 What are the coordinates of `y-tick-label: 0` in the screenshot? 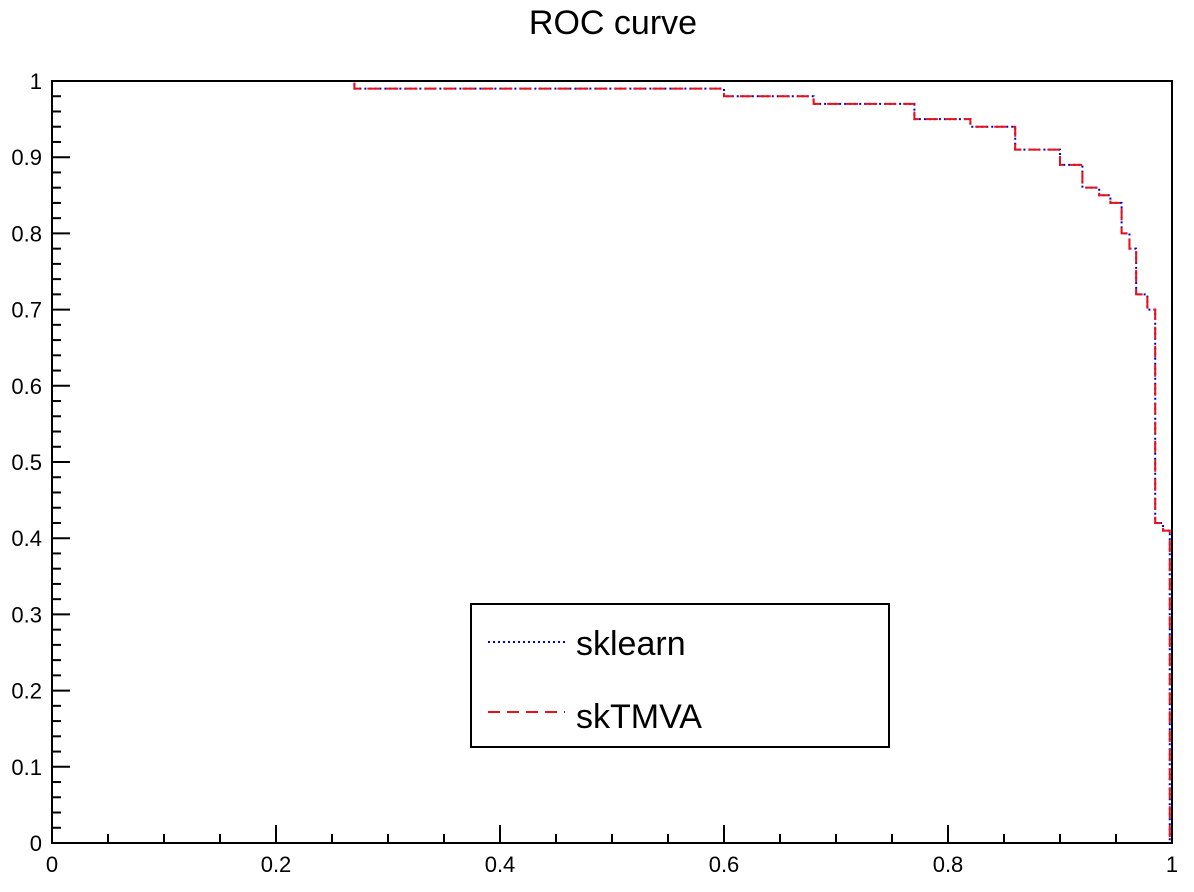 It's located at (36, 843).